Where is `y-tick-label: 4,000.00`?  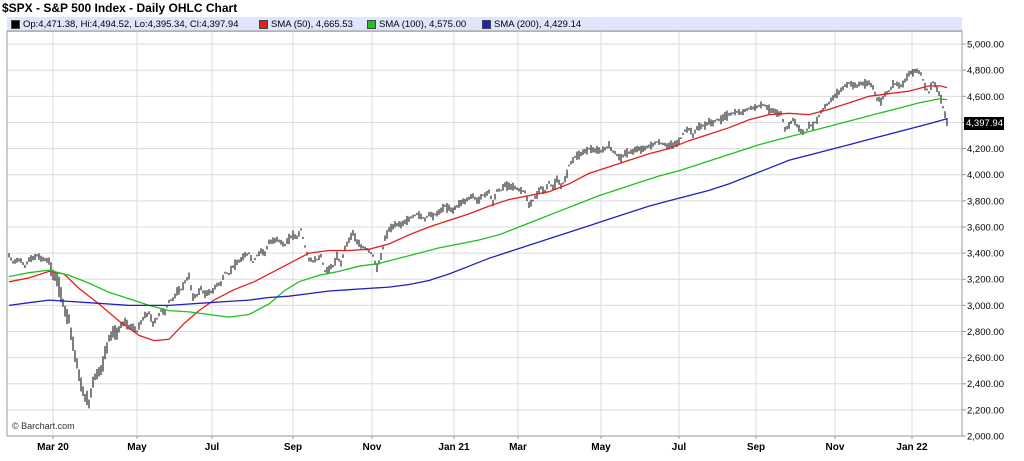
y-tick-label: 4,000.00 is located at coordinates (985, 175).